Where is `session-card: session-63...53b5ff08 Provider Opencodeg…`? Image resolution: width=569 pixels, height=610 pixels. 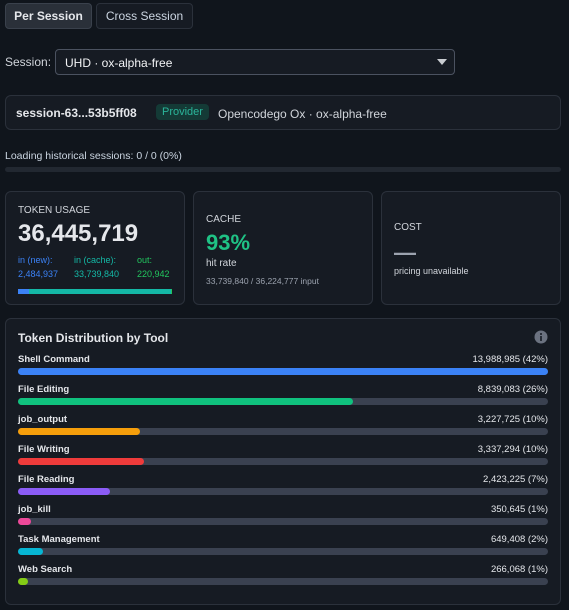 session-card: session-63...53b5ff08 Provider Opencodeg… is located at coordinates (283, 112).